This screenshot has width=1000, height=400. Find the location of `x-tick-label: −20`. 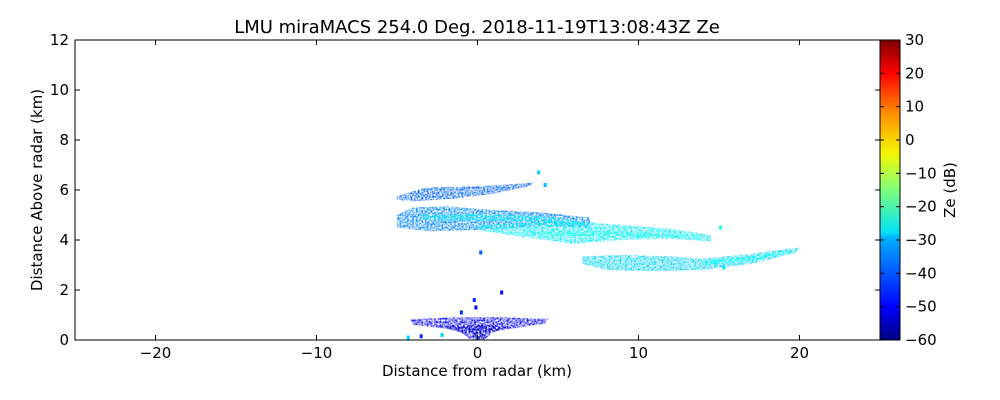

x-tick-label: −20 is located at coordinates (156, 353).